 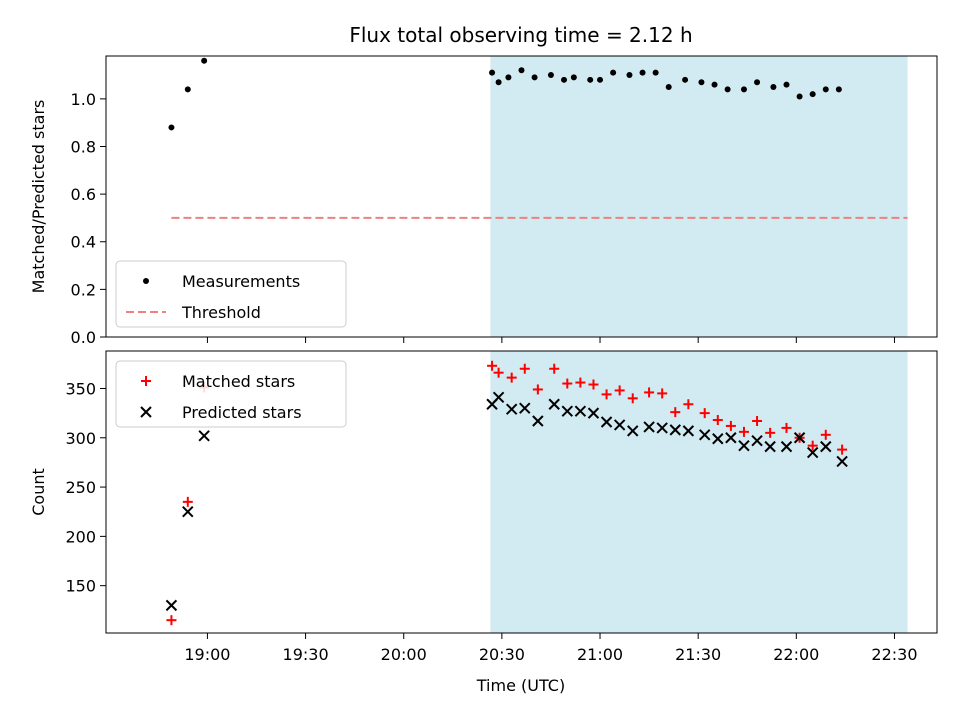 I want to click on legend-box, so click(x=231, y=394).